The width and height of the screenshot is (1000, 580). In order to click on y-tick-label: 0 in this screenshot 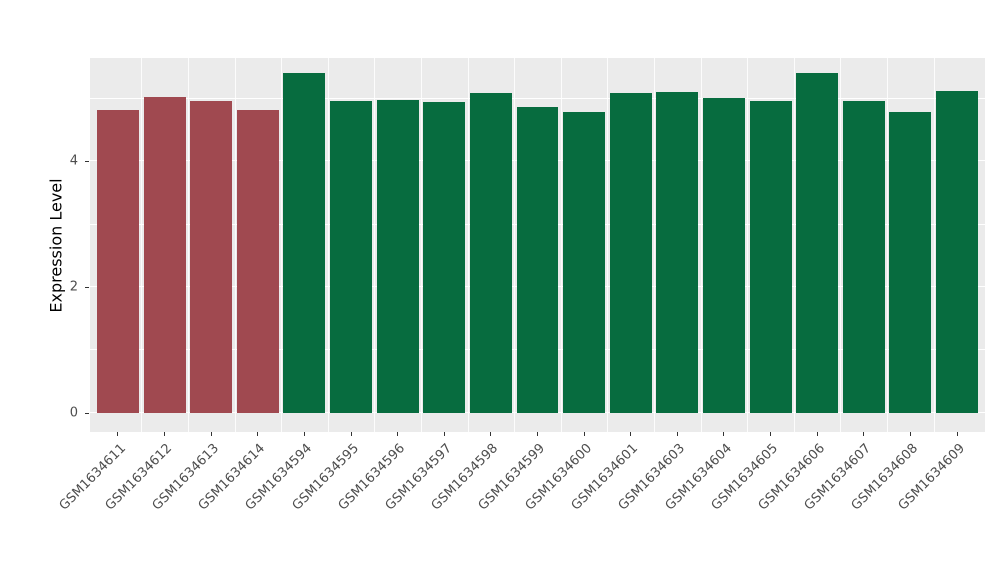, I will do `click(73, 413)`.